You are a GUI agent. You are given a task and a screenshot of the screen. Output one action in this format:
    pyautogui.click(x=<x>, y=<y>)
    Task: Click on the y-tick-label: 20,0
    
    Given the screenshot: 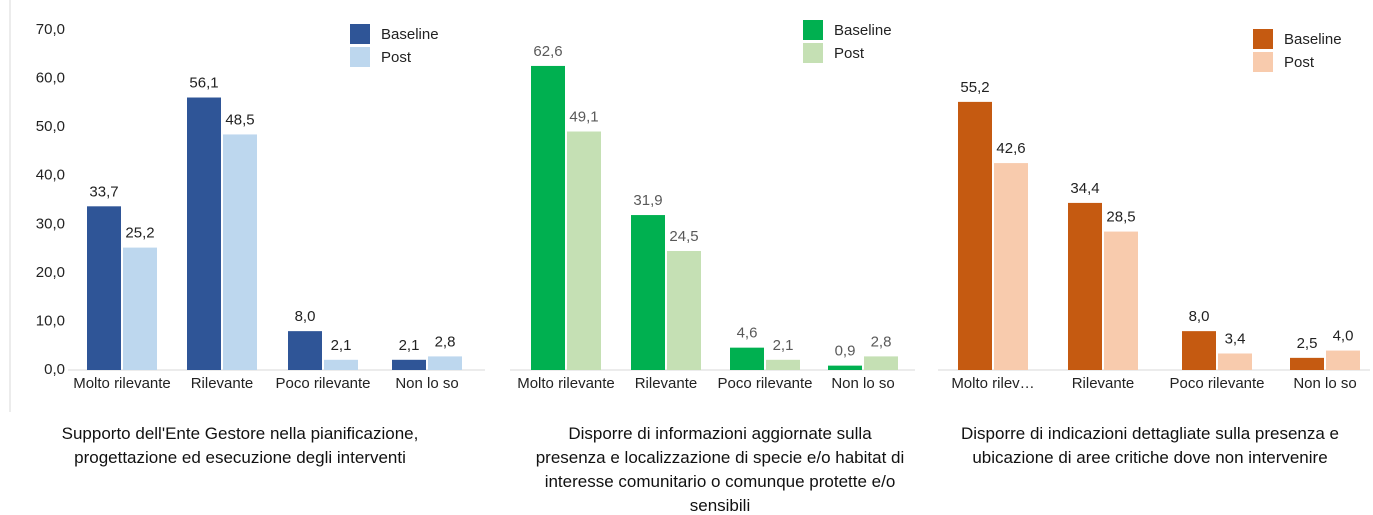 What is the action you would take?
    pyautogui.click(x=50, y=272)
    